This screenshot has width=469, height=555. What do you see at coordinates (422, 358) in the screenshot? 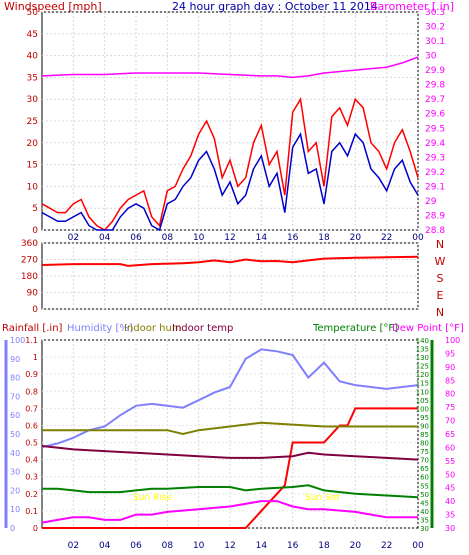
I see `temperature-tick-label: 130` at bounding box center [422, 358].